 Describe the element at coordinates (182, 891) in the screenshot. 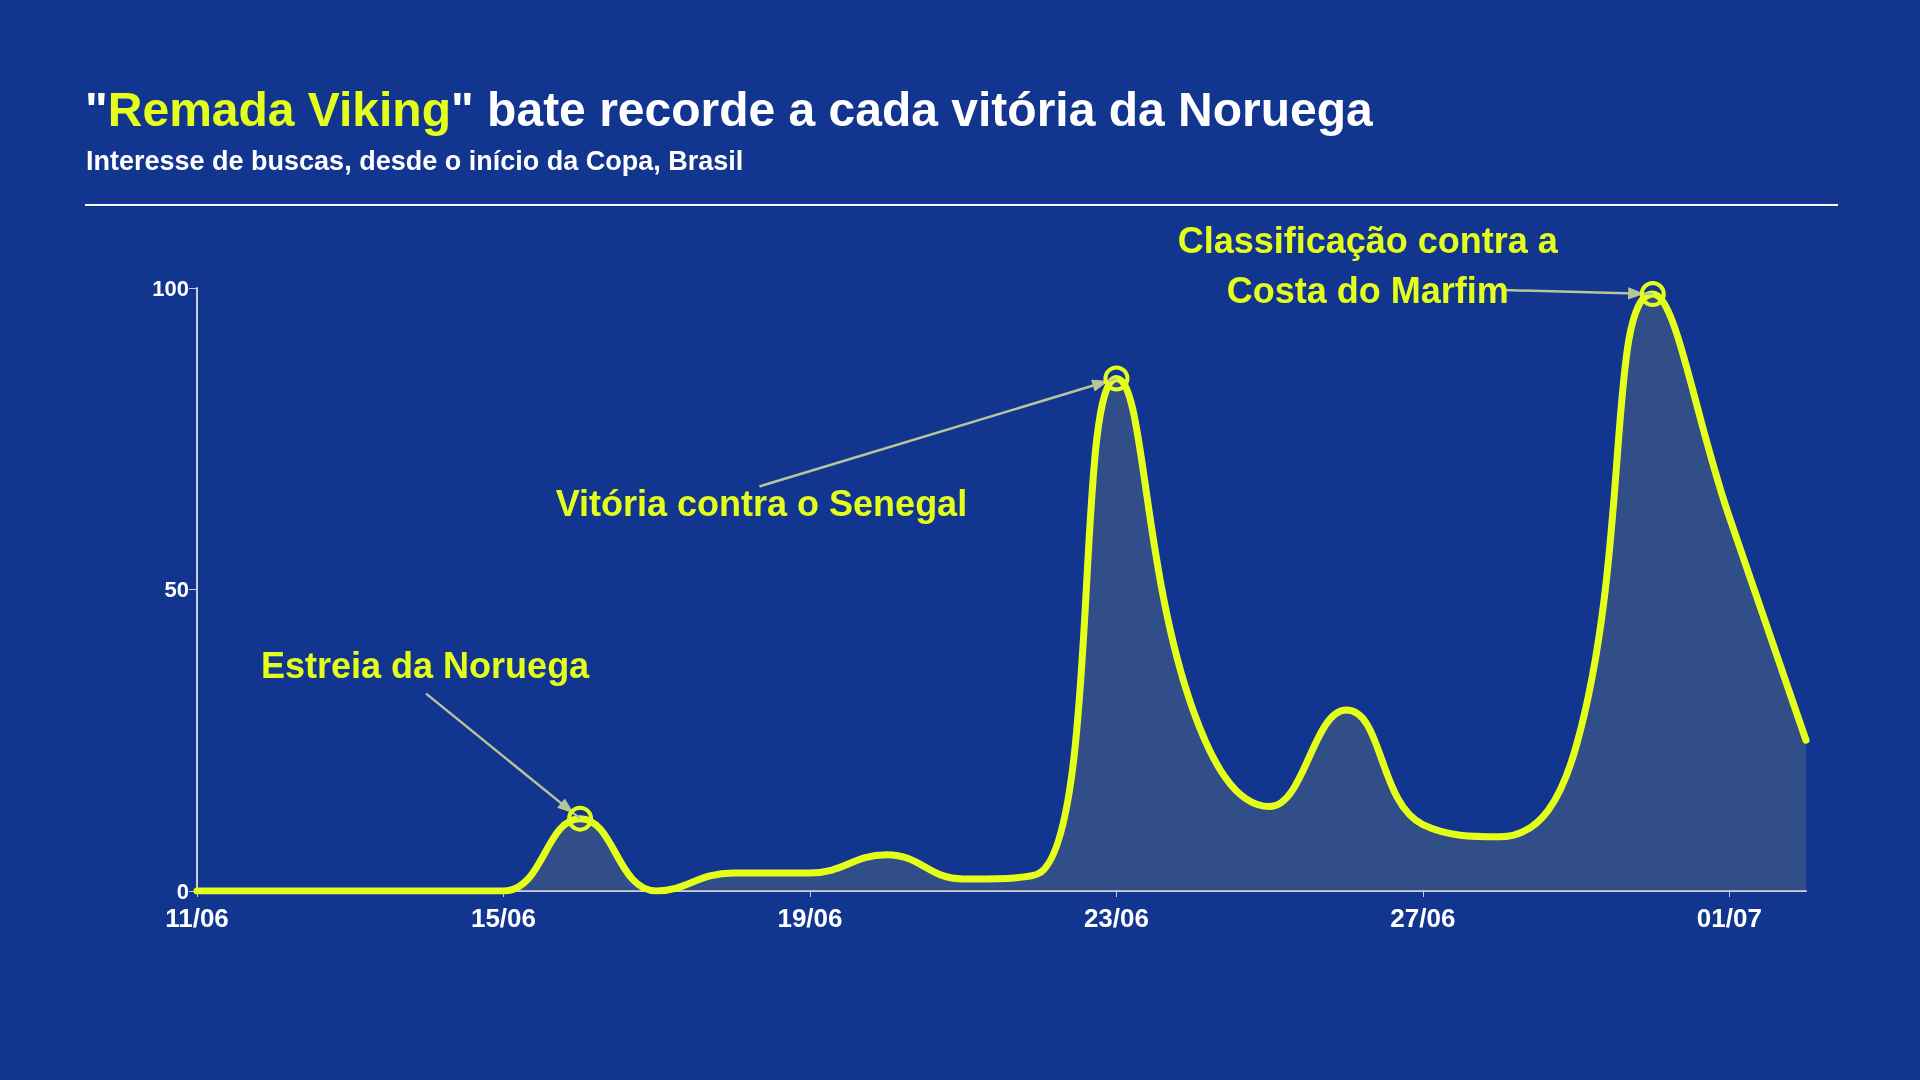

I see `y-tick-label: 0` at that location.